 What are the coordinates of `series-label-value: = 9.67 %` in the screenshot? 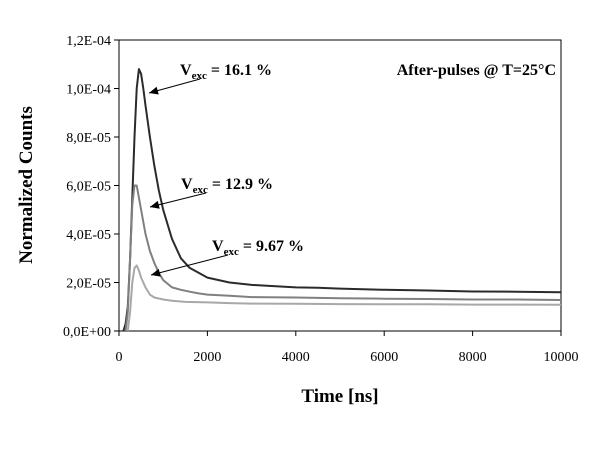 It's located at (271, 246).